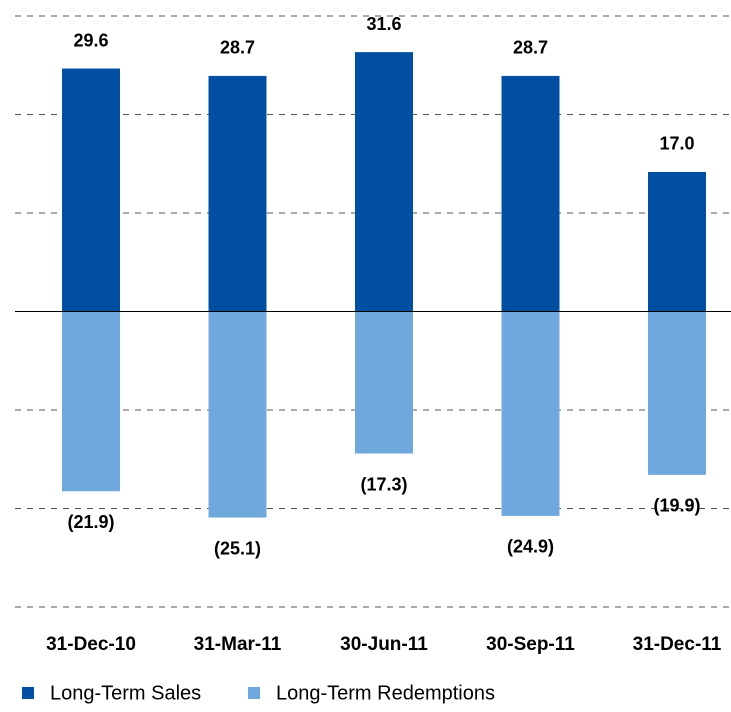 The image size is (731, 712). Describe the element at coordinates (677, 644) in the screenshot. I see `x-tick-label: 31-Dec-11` at that location.